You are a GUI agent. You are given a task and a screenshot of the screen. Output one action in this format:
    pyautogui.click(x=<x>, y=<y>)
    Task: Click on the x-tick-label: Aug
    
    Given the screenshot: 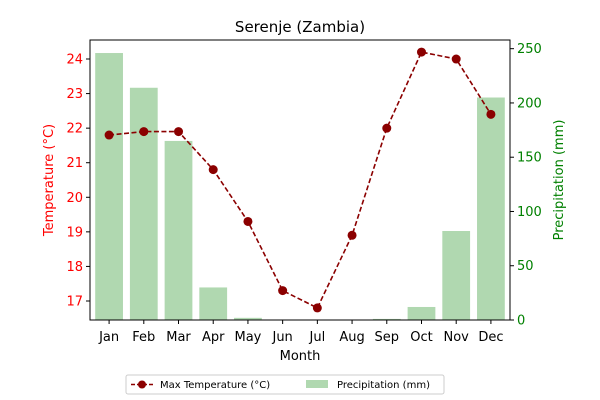 What is the action you would take?
    pyautogui.click(x=351, y=337)
    